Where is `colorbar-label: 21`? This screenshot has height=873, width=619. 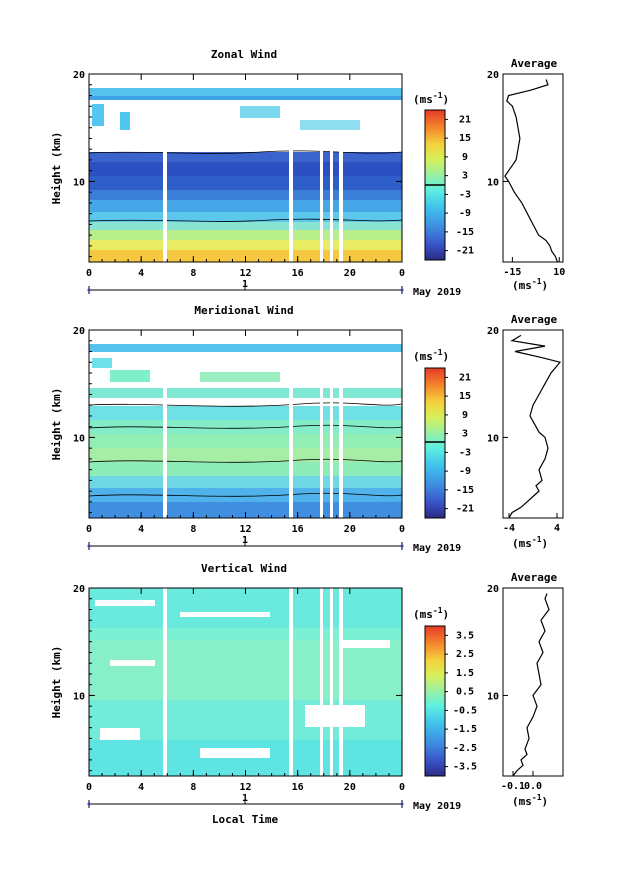
colorbar-label: 21 is located at coordinates (465, 119).